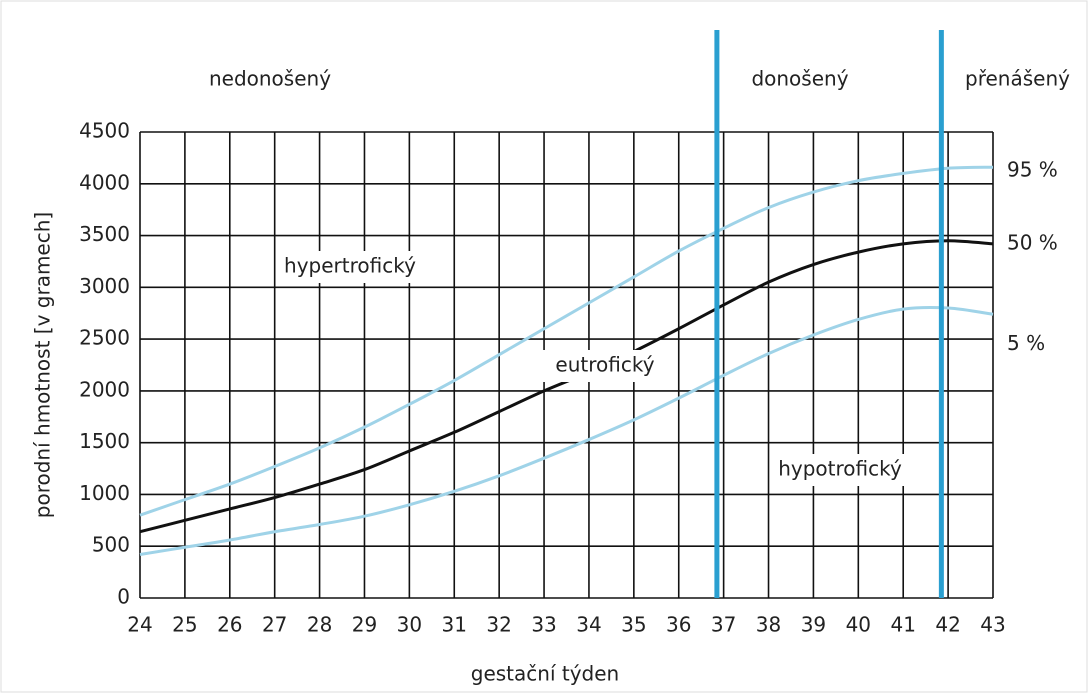 Image resolution: width=1088 pixels, height=693 pixels. Describe the element at coordinates (104, 182) in the screenshot. I see `y-tick-label: 4000` at that location.